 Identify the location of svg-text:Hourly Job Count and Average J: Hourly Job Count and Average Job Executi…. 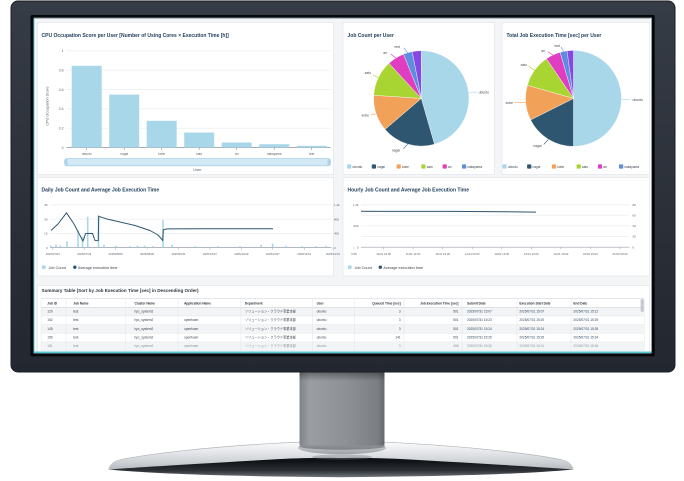
(409, 191).